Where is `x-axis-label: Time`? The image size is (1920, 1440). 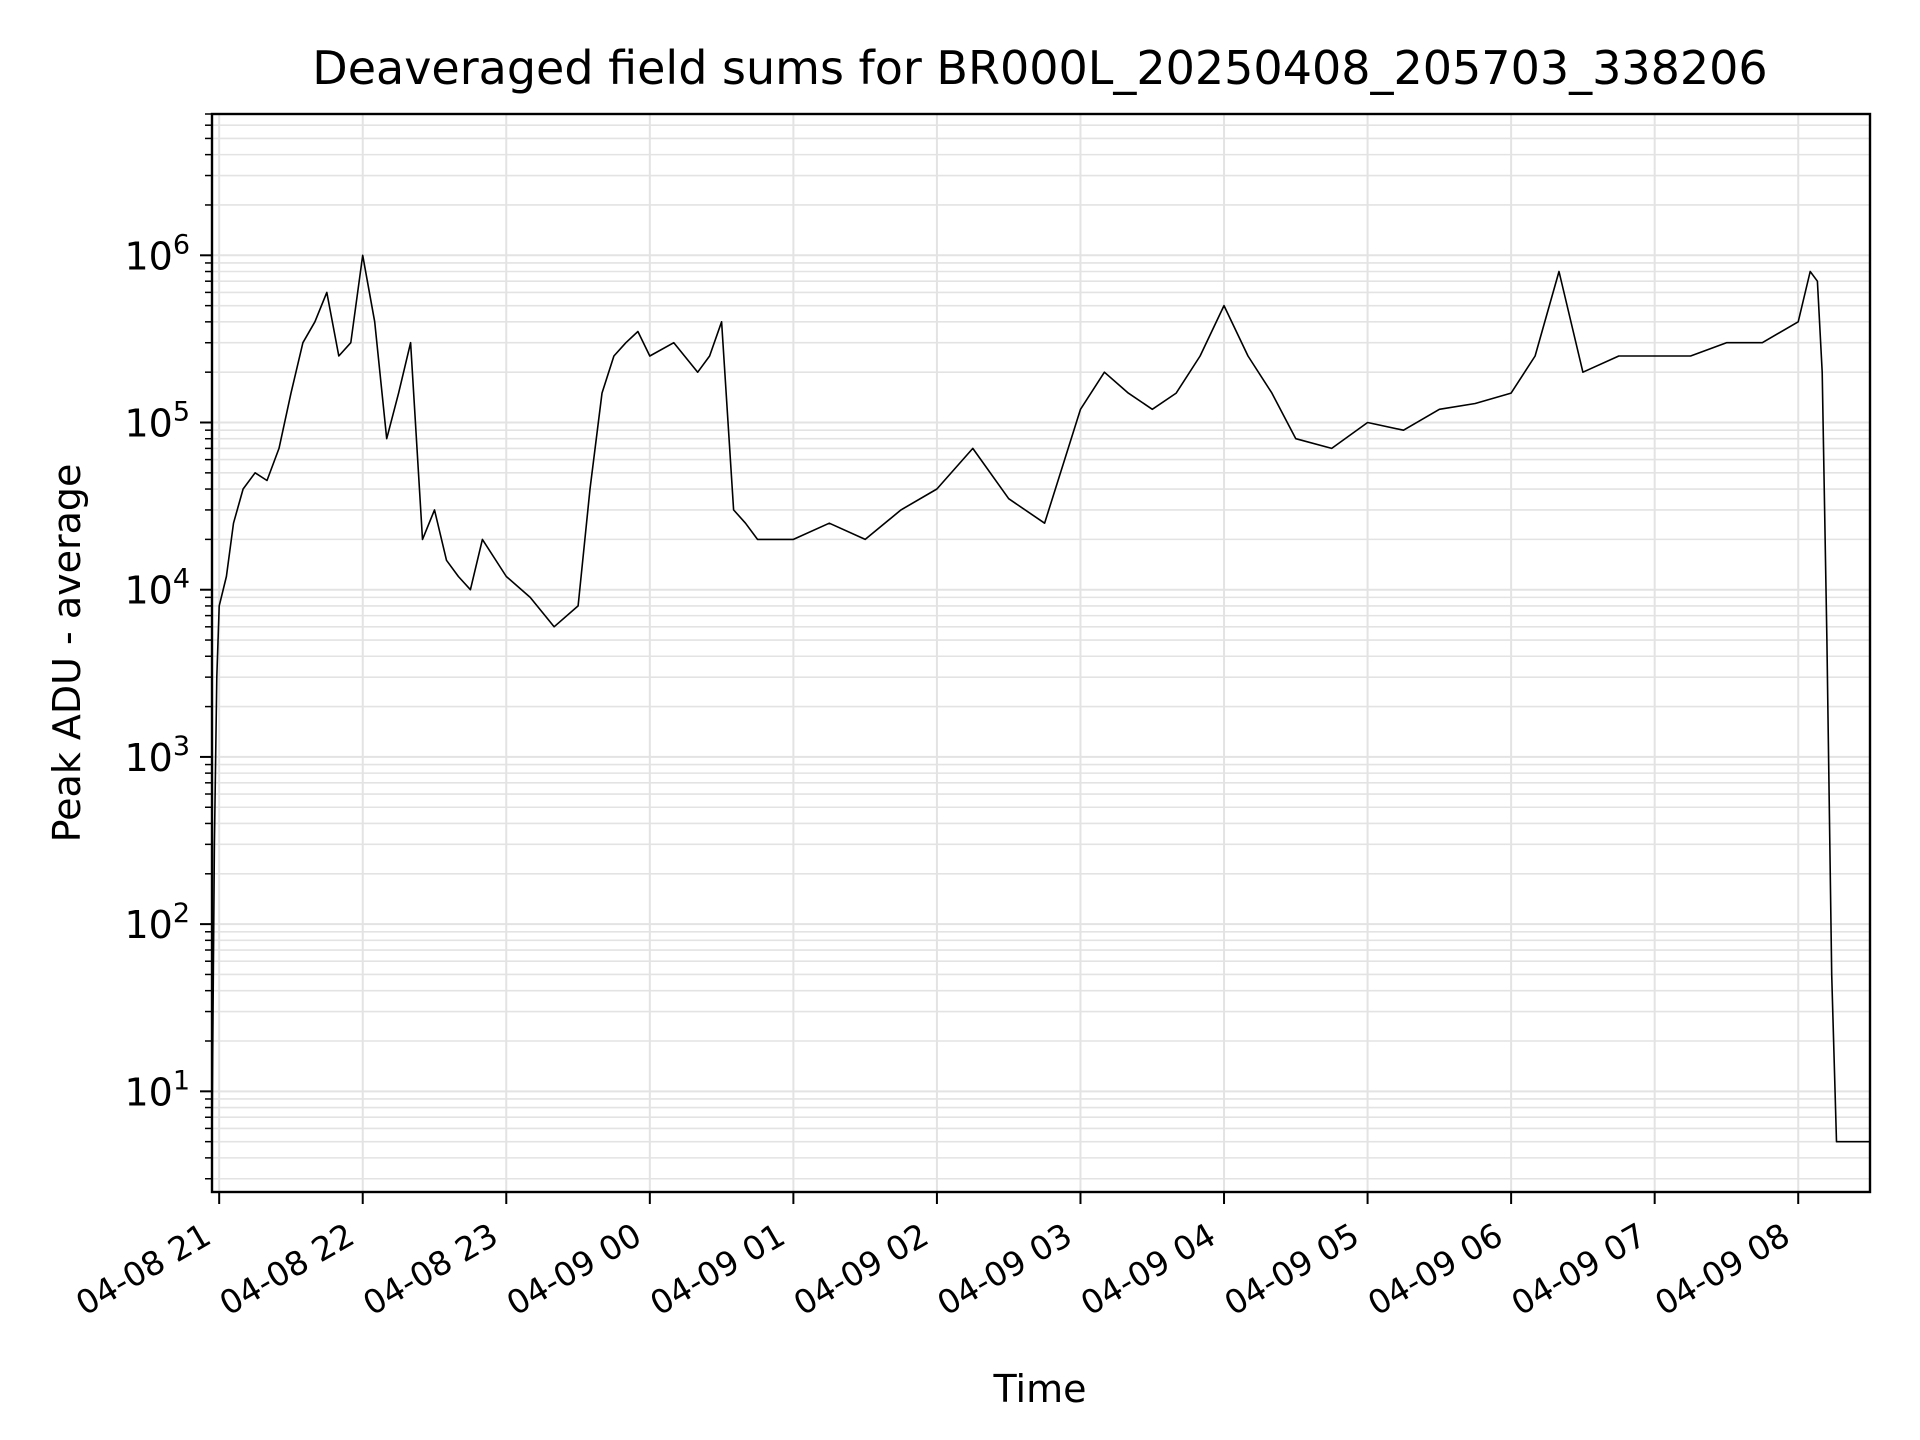 x-axis-label: Time is located at coordinates (1040, 1389).